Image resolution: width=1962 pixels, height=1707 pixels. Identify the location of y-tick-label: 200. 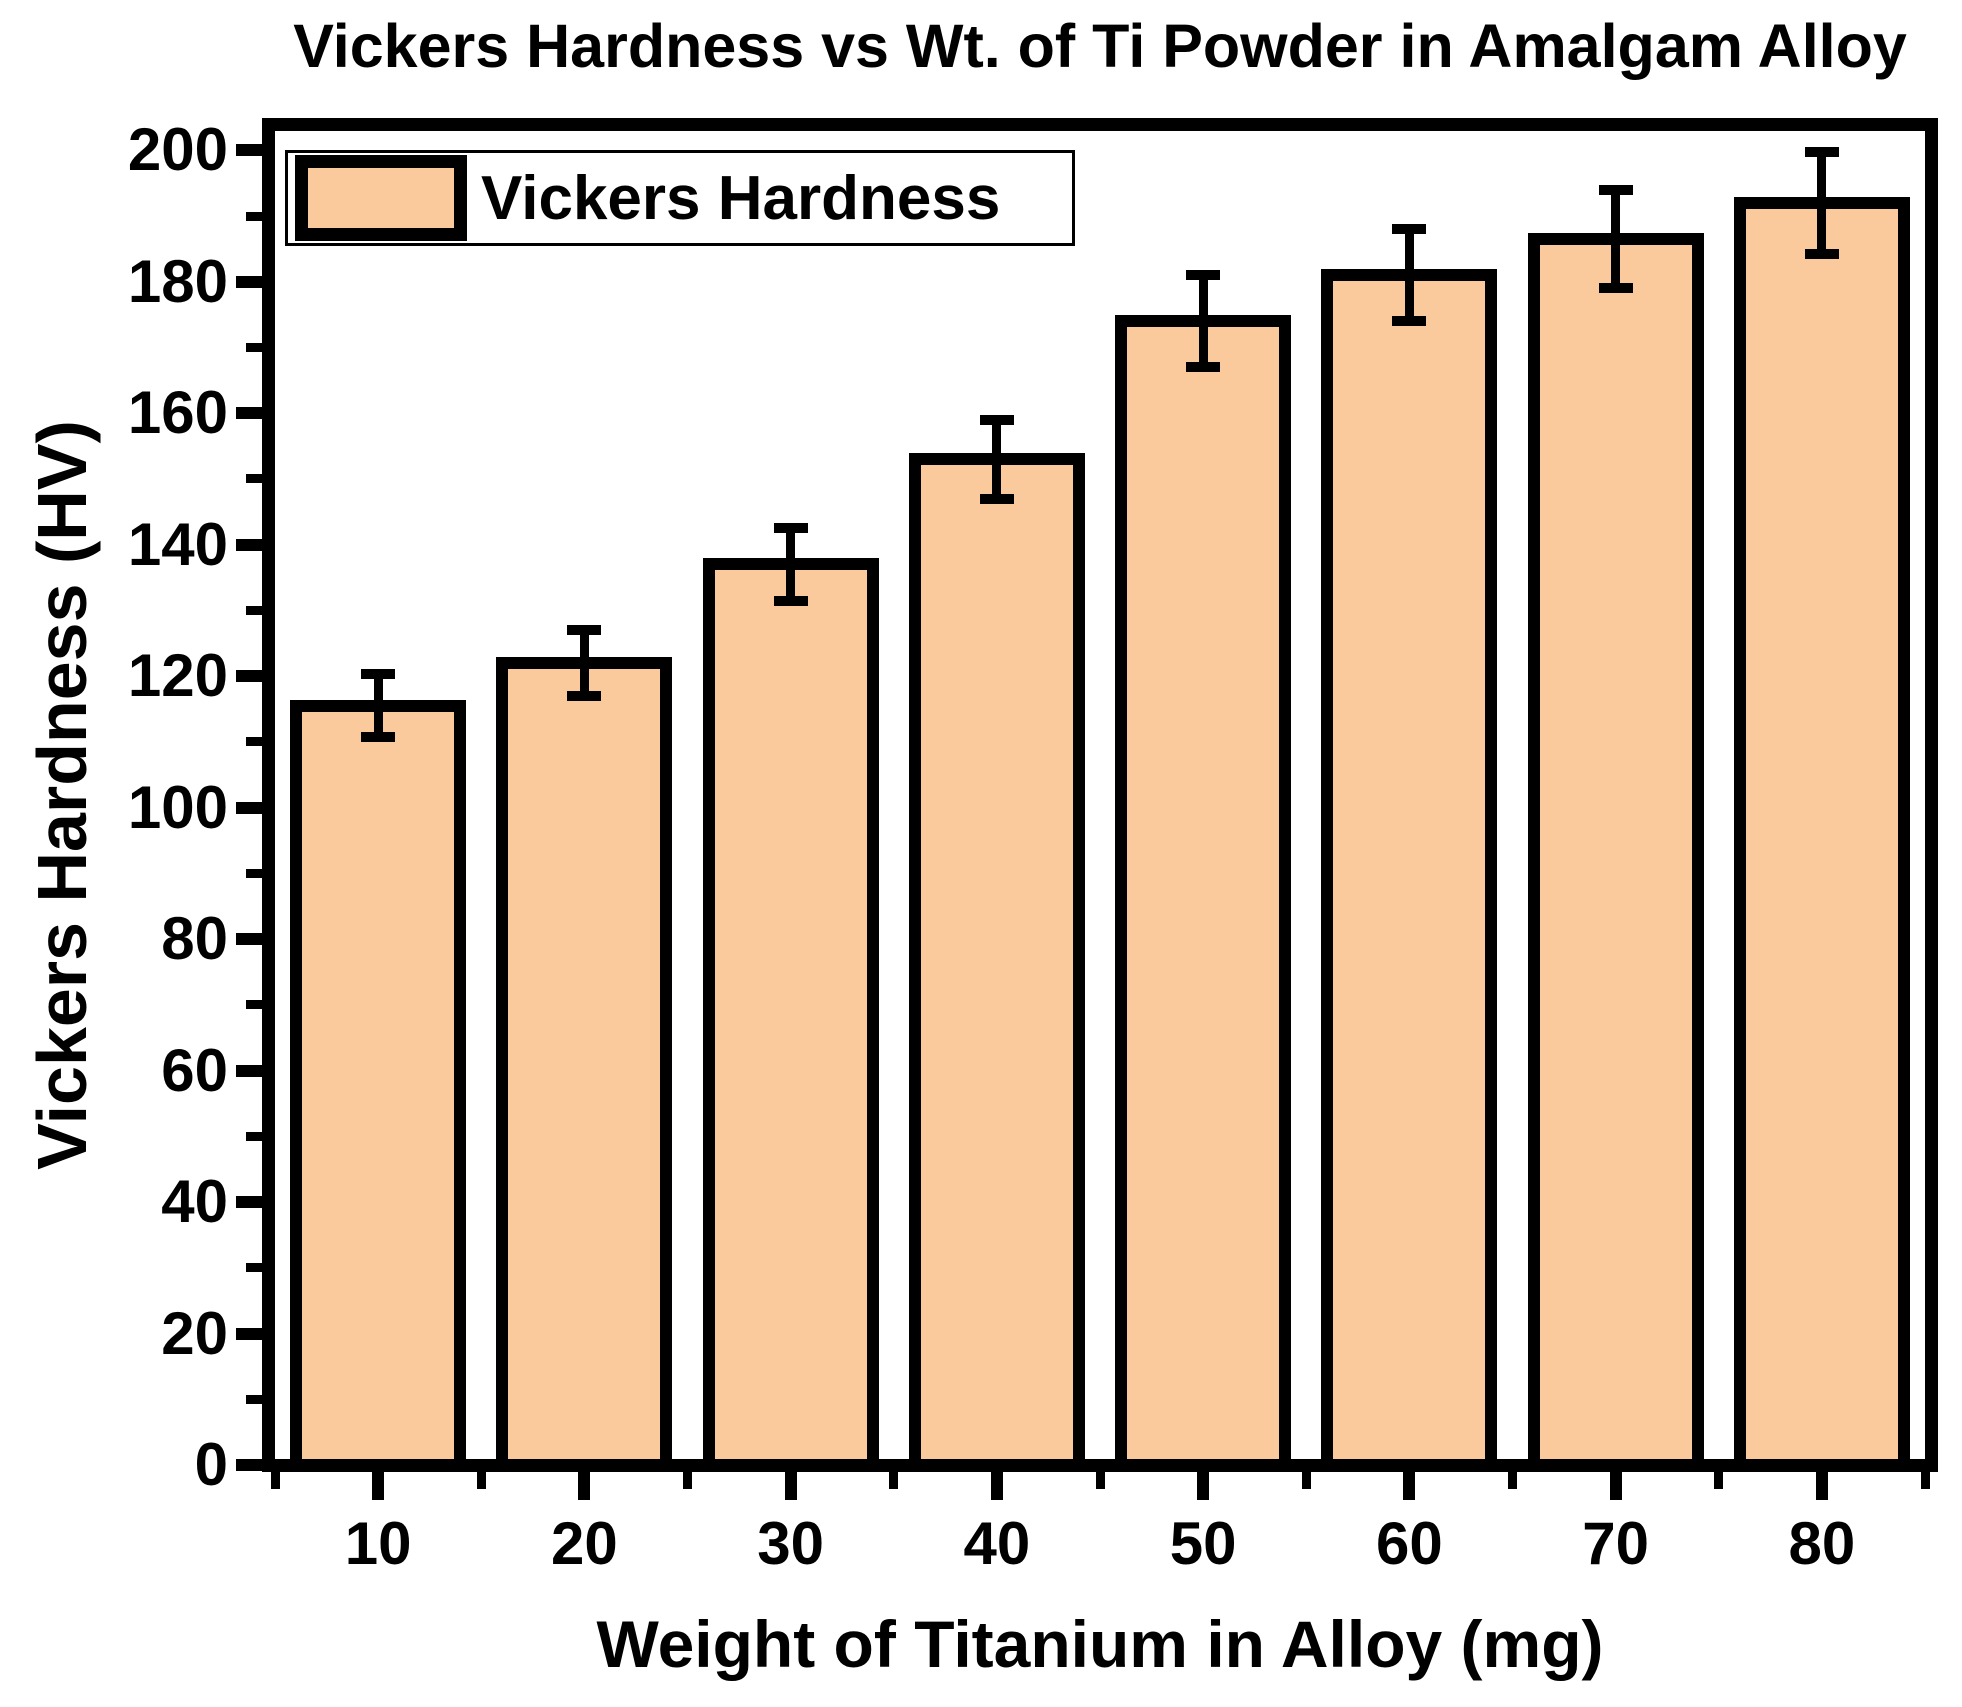
(177, 150).